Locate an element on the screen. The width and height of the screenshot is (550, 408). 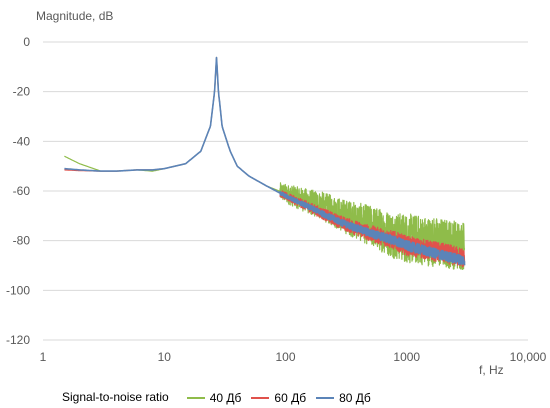
y-tick-label: -60 is located at coordinates (22, 191).